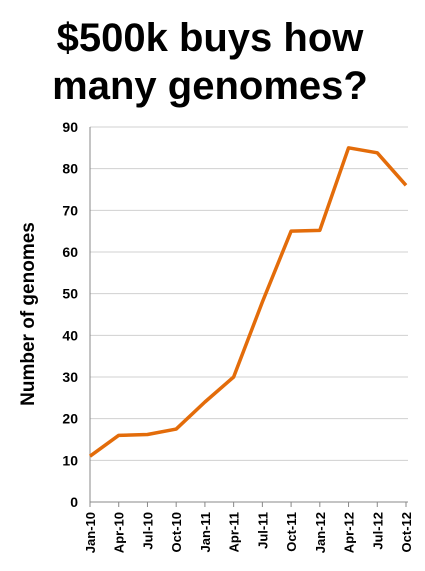  I want to click on x-tick-label: Jan-11, so click(205, 532).